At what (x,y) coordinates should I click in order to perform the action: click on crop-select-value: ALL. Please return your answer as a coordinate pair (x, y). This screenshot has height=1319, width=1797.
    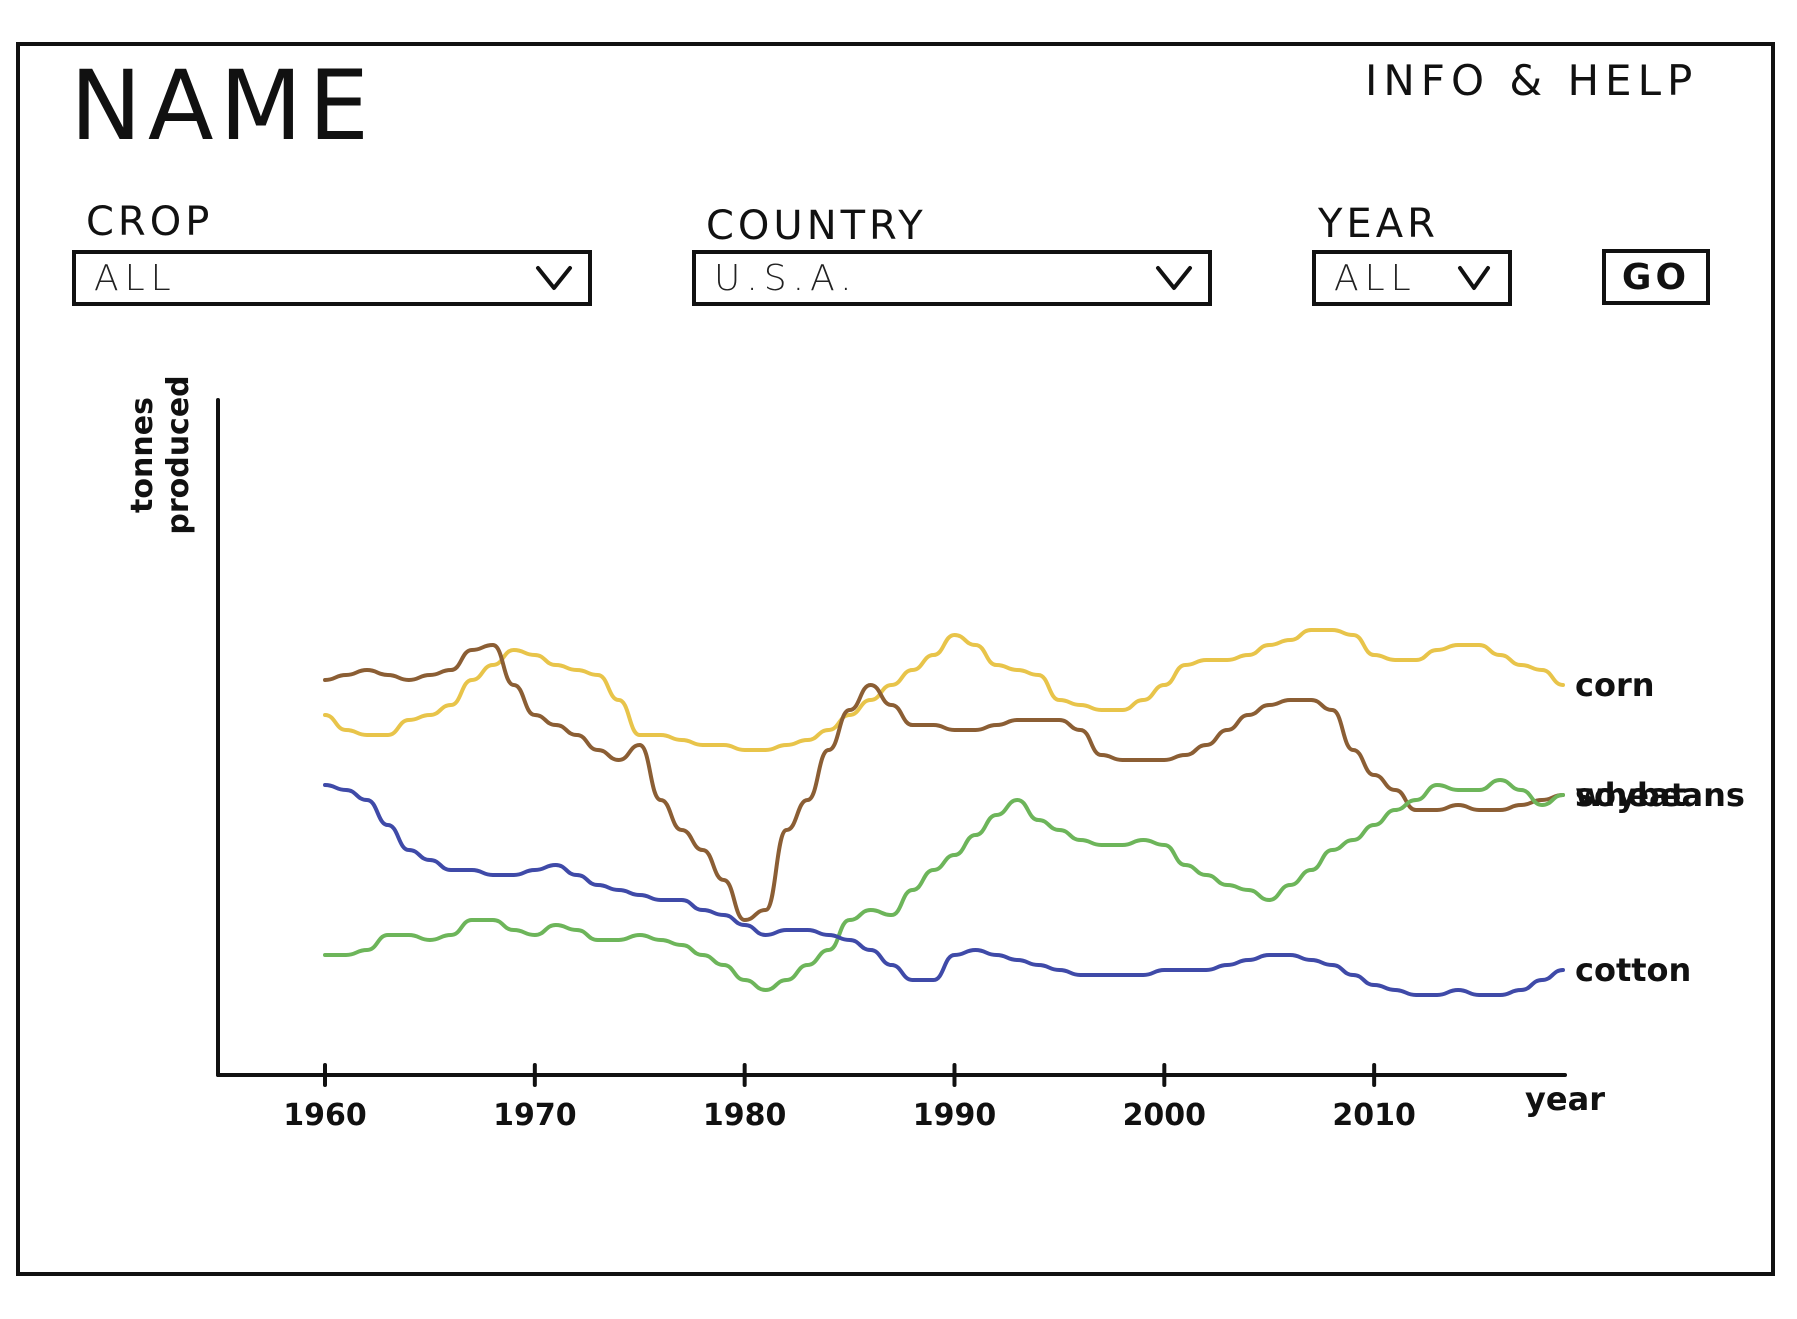
    Looking at the image, I should click on (135, 278).